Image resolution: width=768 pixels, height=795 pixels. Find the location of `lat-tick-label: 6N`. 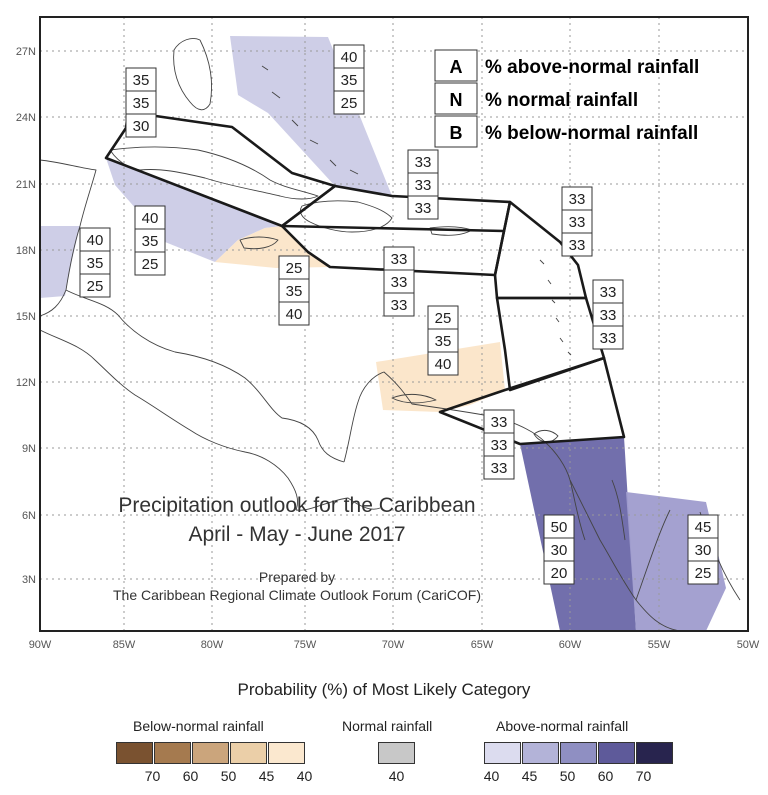

lat-tick-label: 6N is located at coordinates (29, 516).